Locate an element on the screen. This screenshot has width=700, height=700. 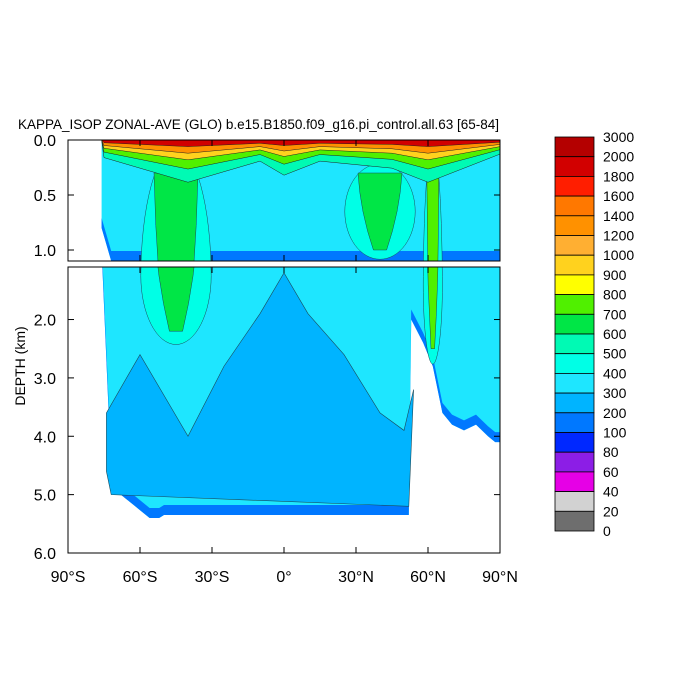
colorbar-label-1000: 1000 is located at coordinates (618, 255).